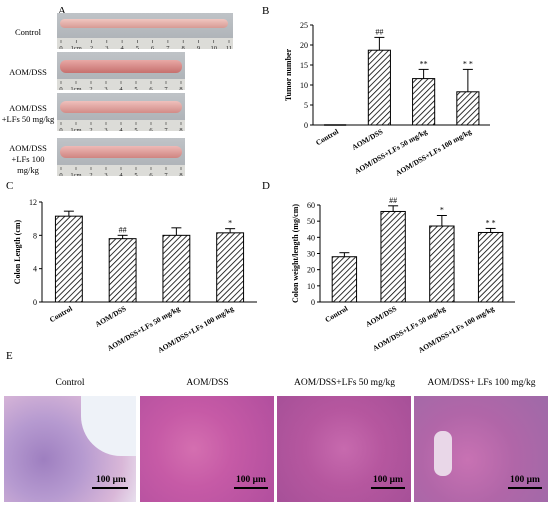  What do you see at coordinates (110, 488) in the screenshot?
I see `scale-bar-control` at bounding box center [110, 488].